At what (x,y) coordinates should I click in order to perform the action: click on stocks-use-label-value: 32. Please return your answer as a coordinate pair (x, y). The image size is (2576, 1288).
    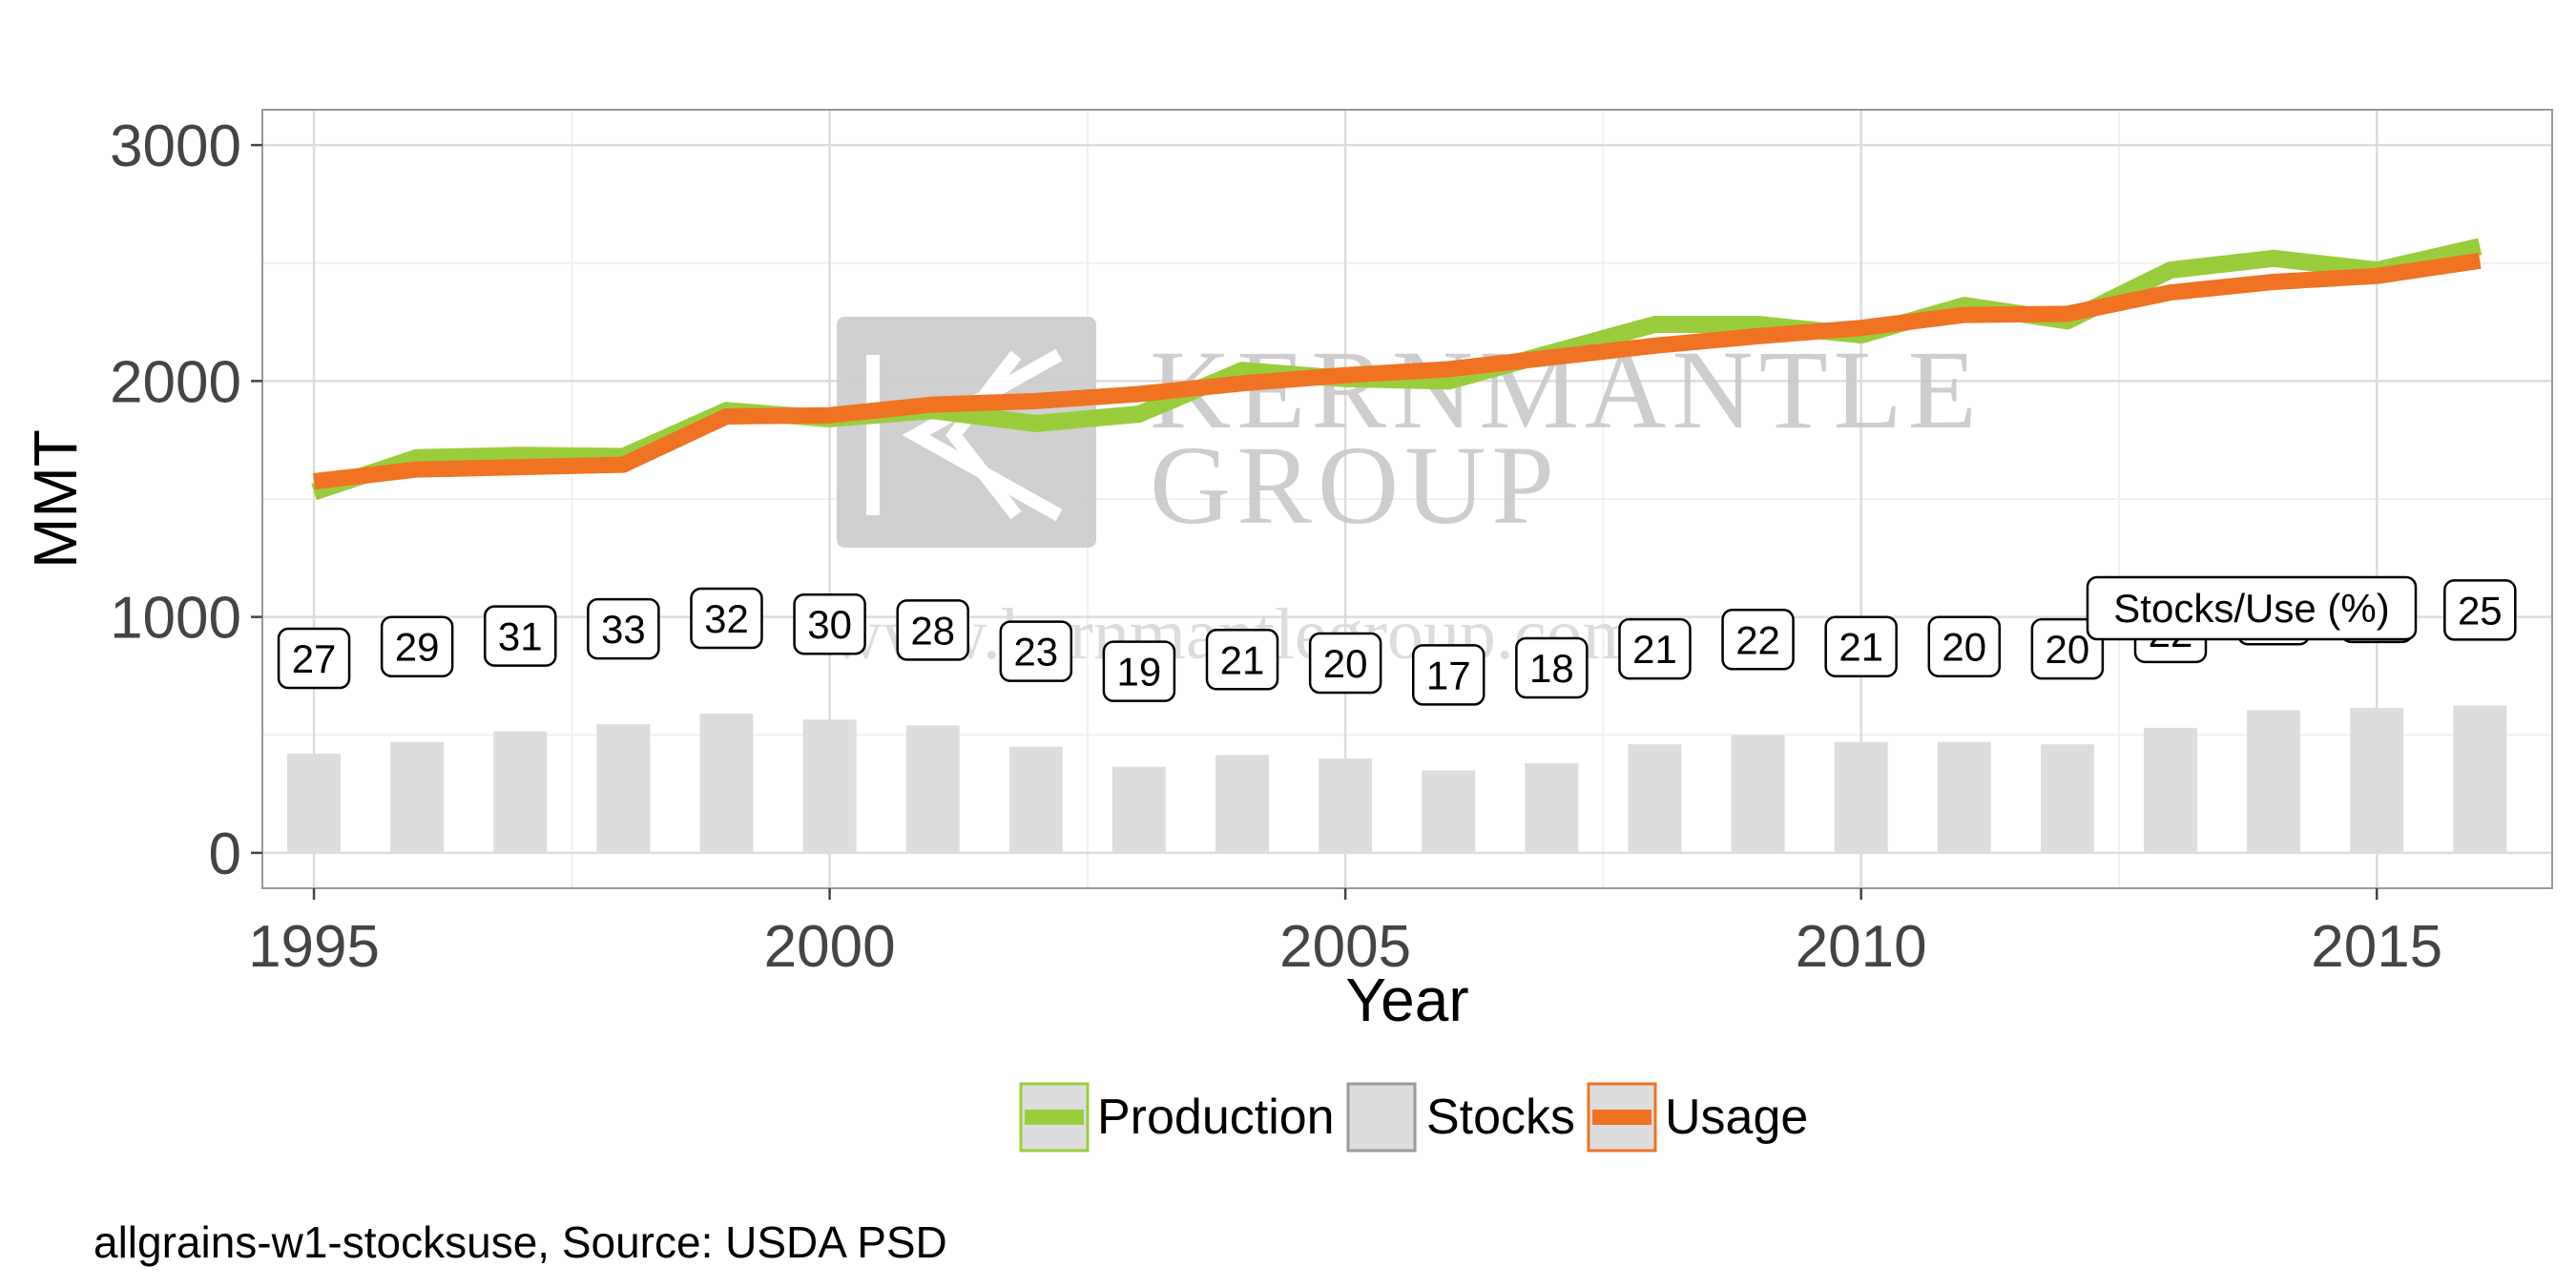
    Looking at the image, I should click on (726, 618).